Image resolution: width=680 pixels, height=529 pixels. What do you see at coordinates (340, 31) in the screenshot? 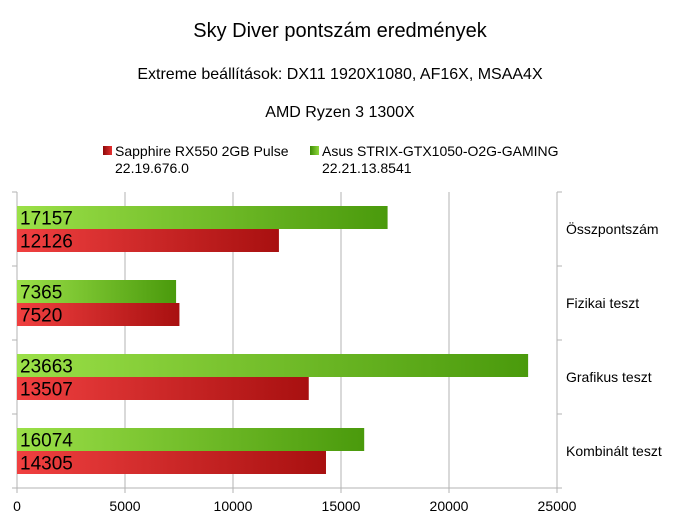
I see `chart-title: Sky Diver pontszám eredmények` at bounding box center [340, 31].